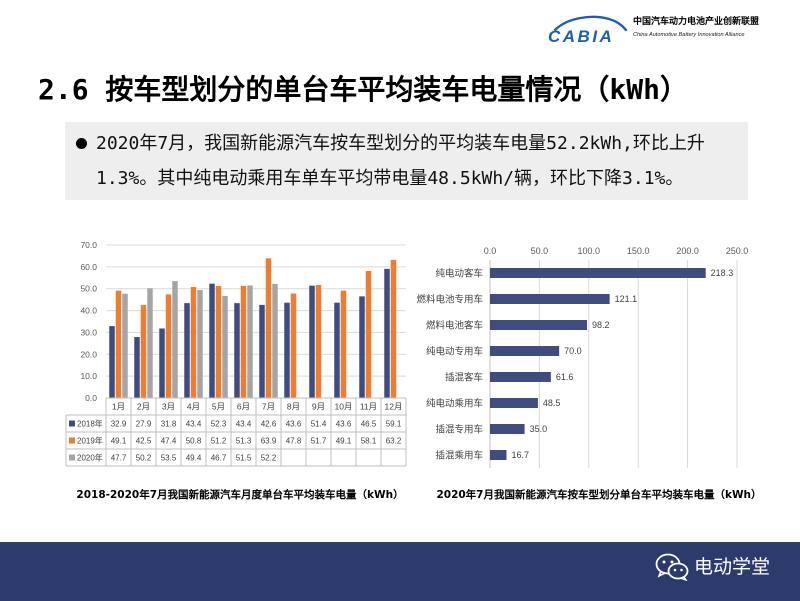 Image resolution: width=800 pixels, height=601 pixels. What do you see at coordinates (193, 342) in the screenshot?
I see `monthly-bar-s1-m4` at bounding box center [193, 342].